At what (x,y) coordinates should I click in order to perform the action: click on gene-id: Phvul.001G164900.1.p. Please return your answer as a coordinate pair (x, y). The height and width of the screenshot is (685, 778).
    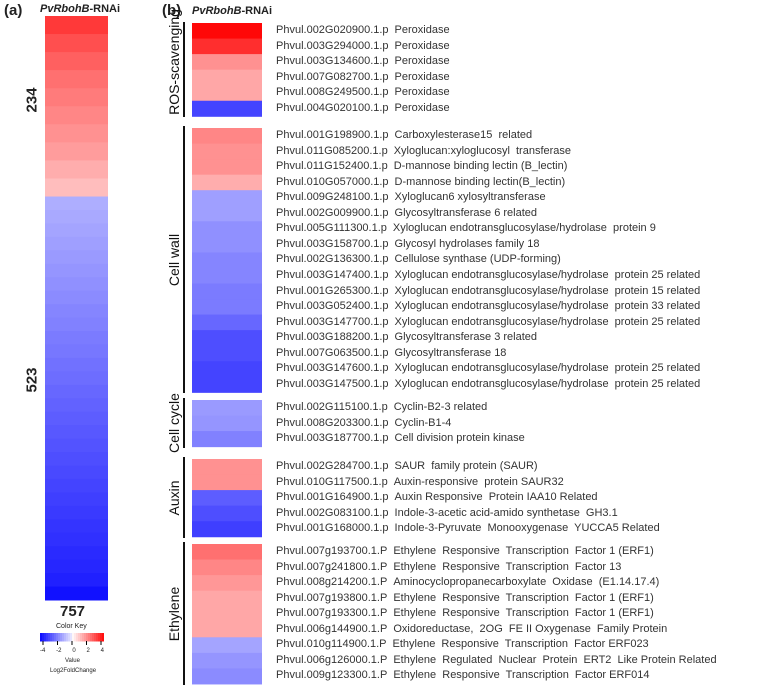
    Looking at the image, I should click on (332, 497).